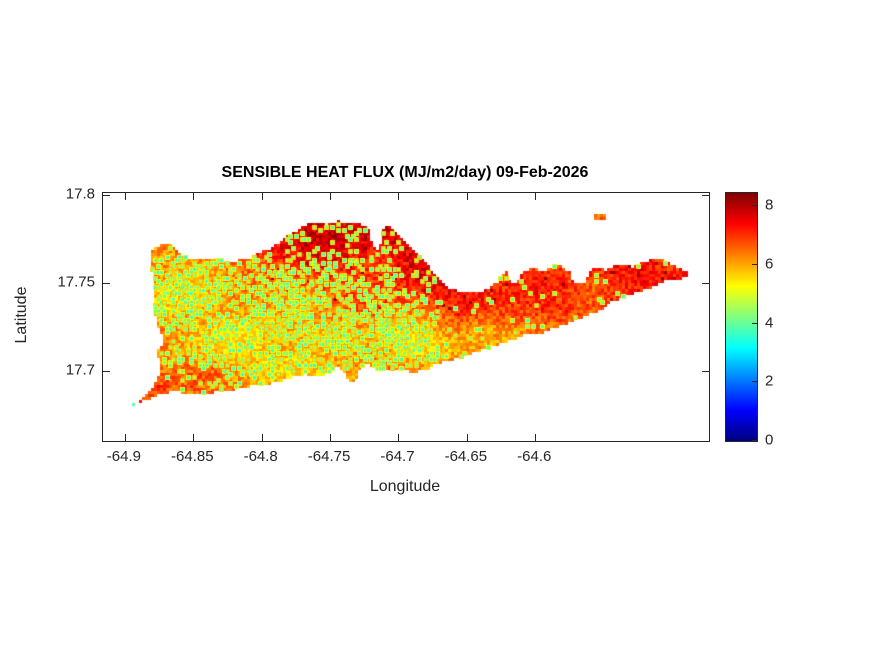 The height and width of the screenshot is (656, 875). What do you see at coordinates (769, 440) in the screenshot?
I see `colorbar-tick-label: 0` at bounding box center [769, 440].